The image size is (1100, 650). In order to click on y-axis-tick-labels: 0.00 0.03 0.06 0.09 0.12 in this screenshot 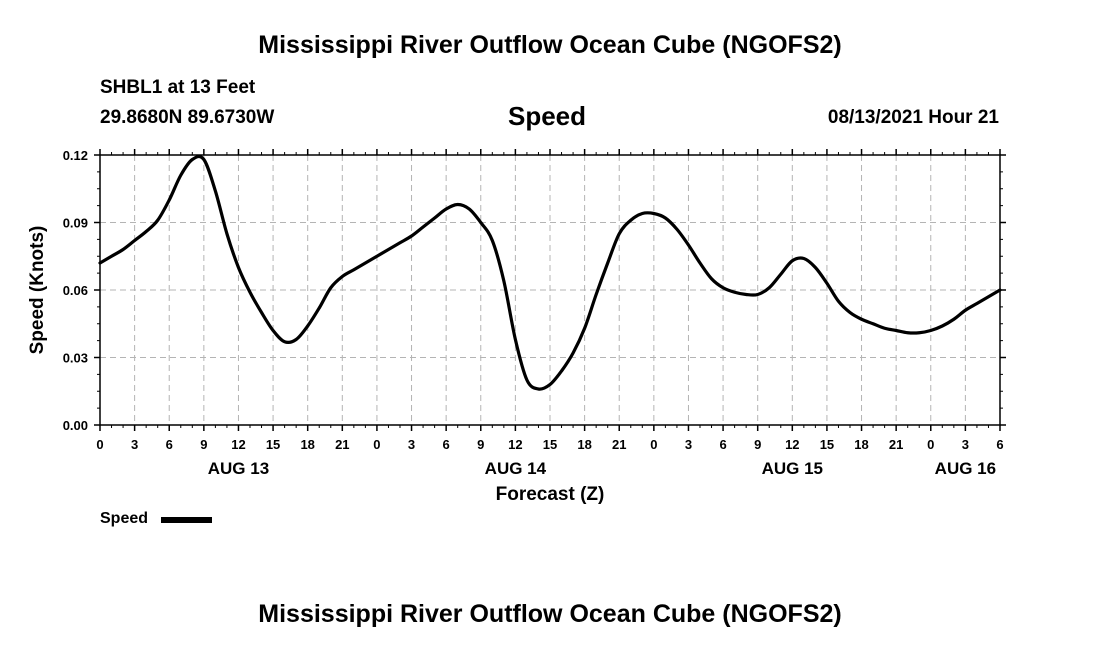, I will do `click(75, 290)`.